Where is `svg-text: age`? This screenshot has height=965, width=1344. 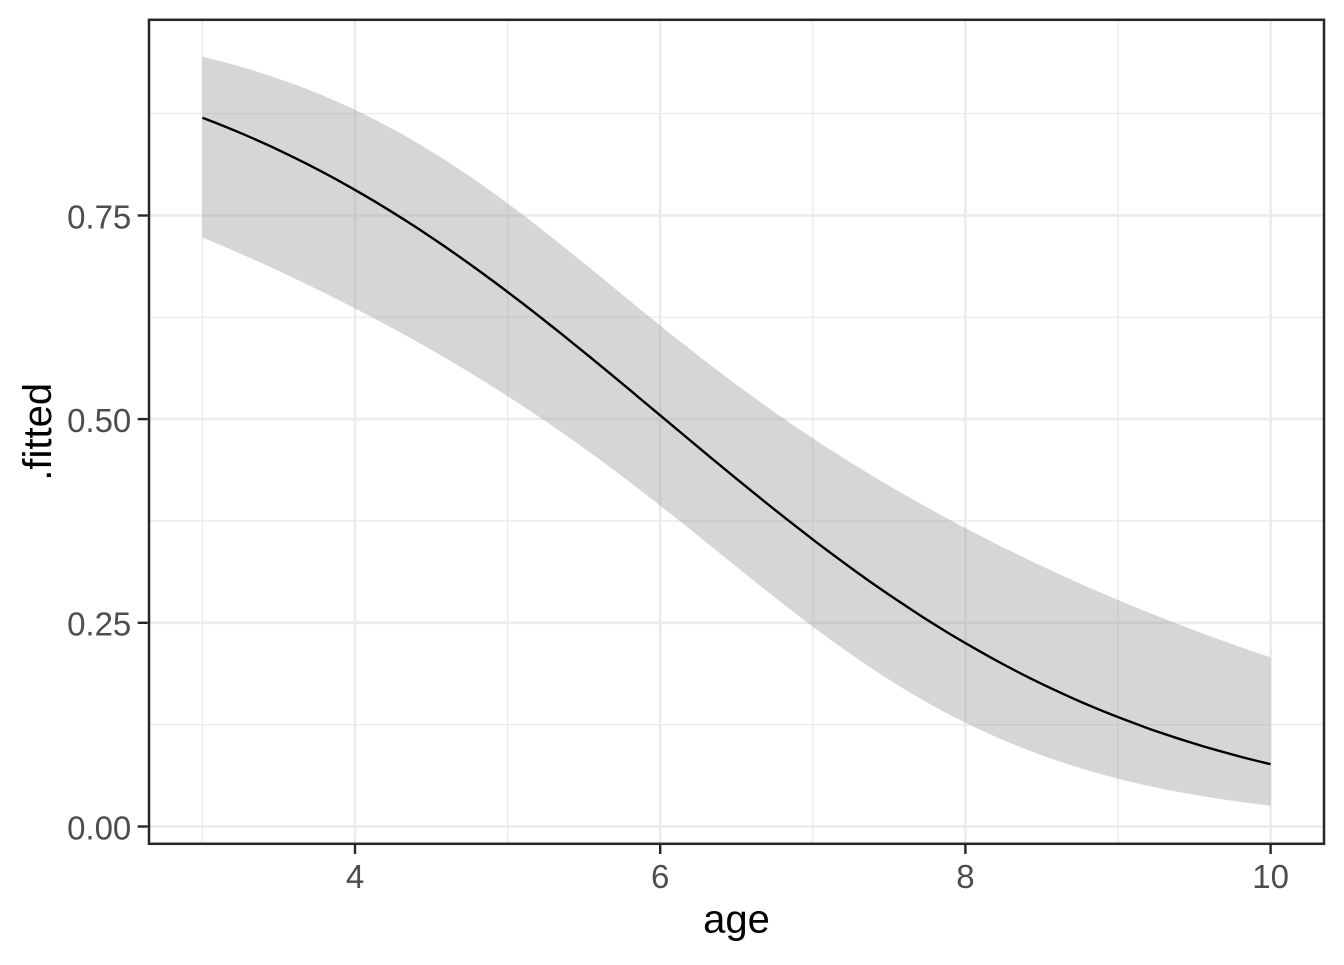
svg-text: age is located at coordinates (736, 920).